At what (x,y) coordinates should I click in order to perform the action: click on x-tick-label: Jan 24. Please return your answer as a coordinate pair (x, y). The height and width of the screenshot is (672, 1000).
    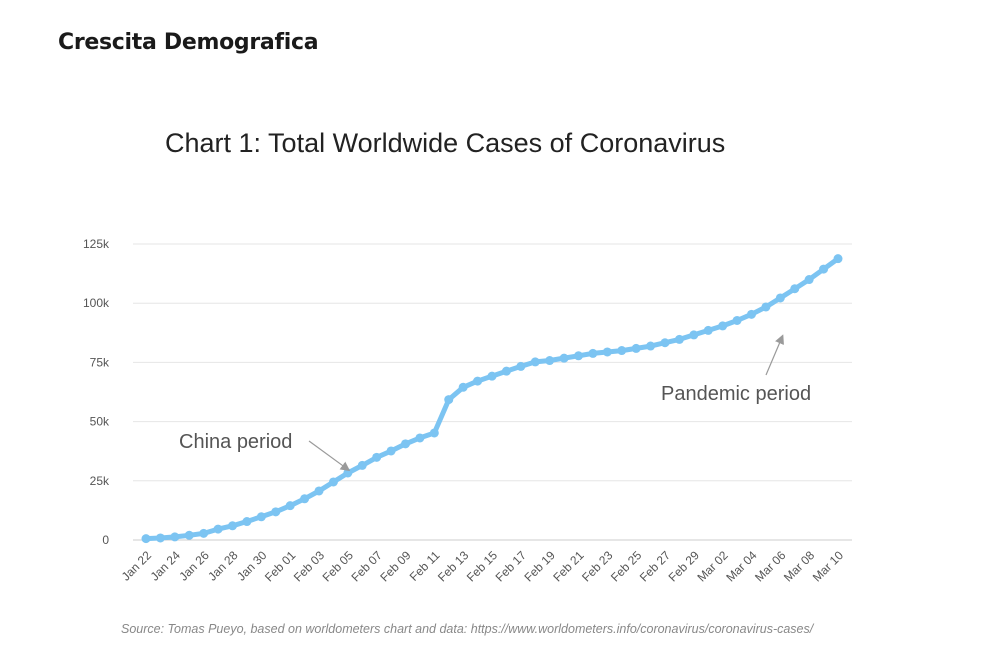
    Looking at the image, I should click on (166, 566).